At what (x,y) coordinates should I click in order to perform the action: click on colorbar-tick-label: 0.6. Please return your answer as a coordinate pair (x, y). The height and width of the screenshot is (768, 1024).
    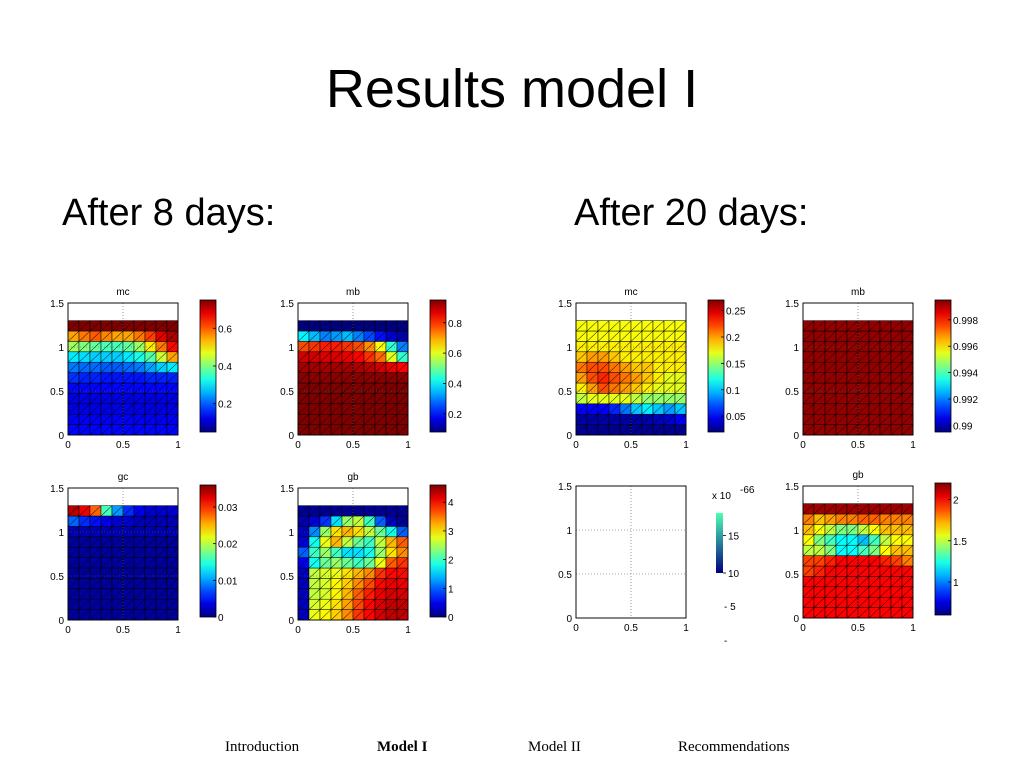
    Looking at the image, I should click on (455, 354).